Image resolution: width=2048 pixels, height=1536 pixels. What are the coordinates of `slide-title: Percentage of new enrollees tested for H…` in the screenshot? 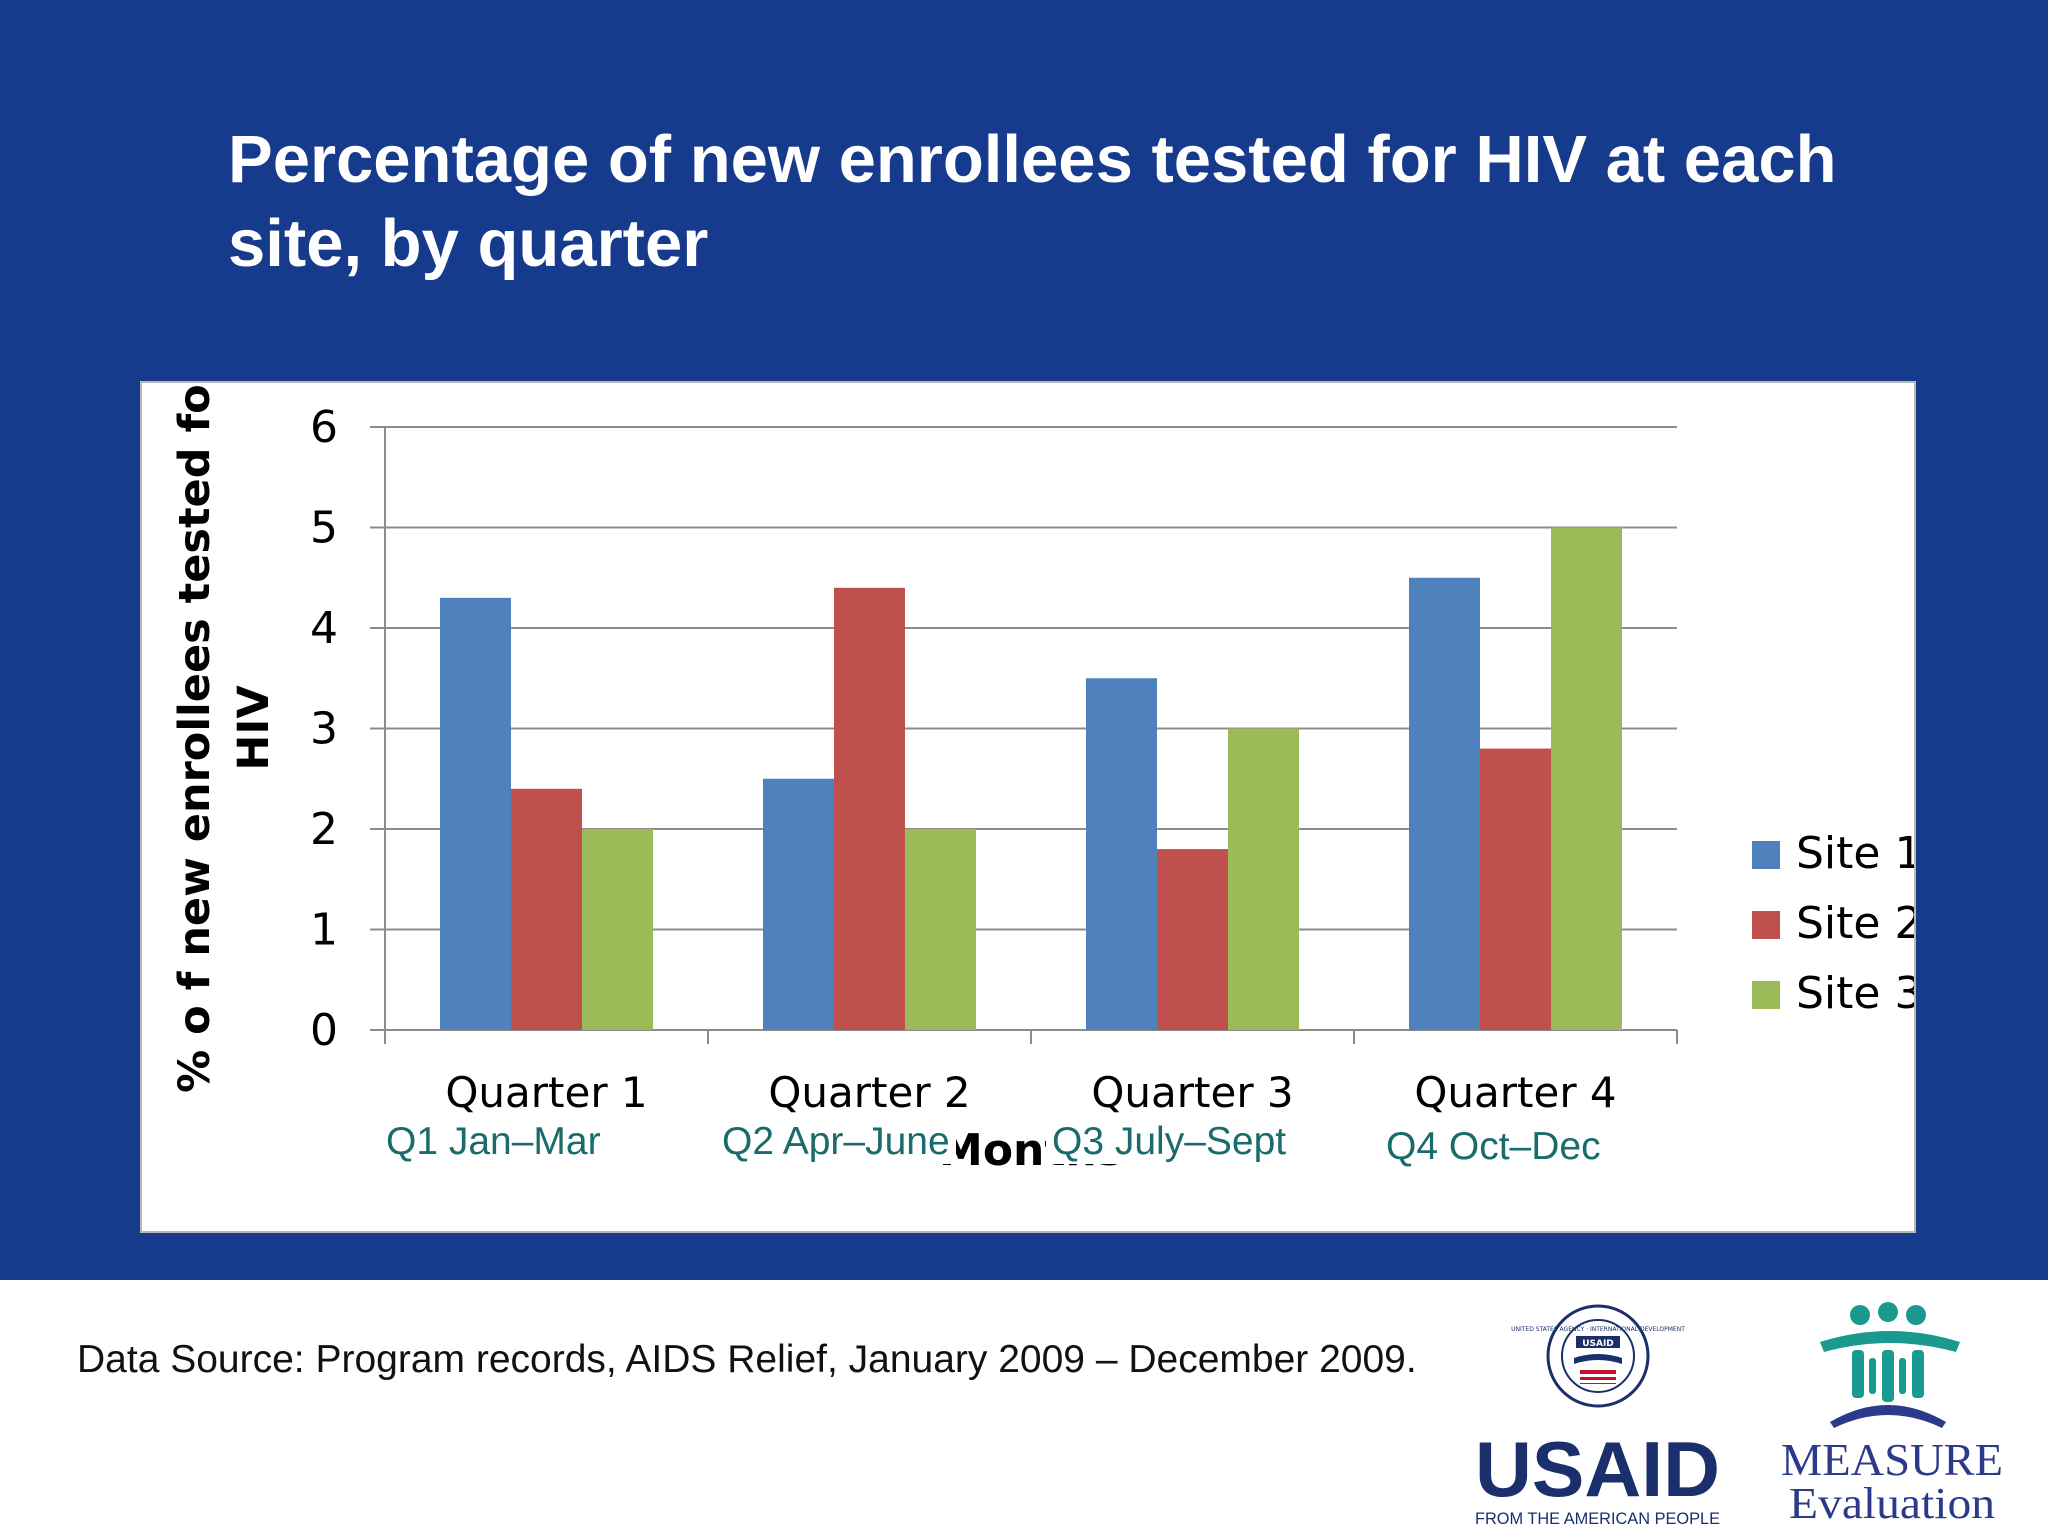 It's located at (1032, 201).